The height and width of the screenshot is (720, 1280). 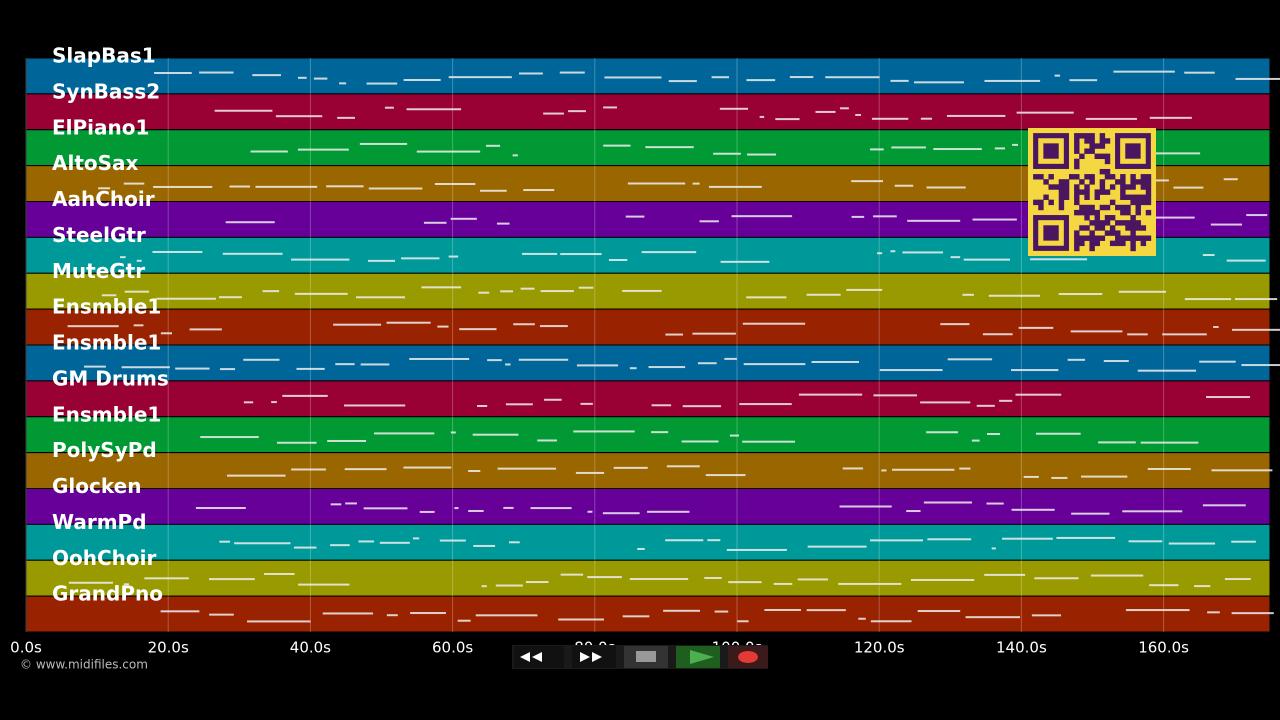 I want to click on time-label: 40.0s, so click(x=310, y=648).